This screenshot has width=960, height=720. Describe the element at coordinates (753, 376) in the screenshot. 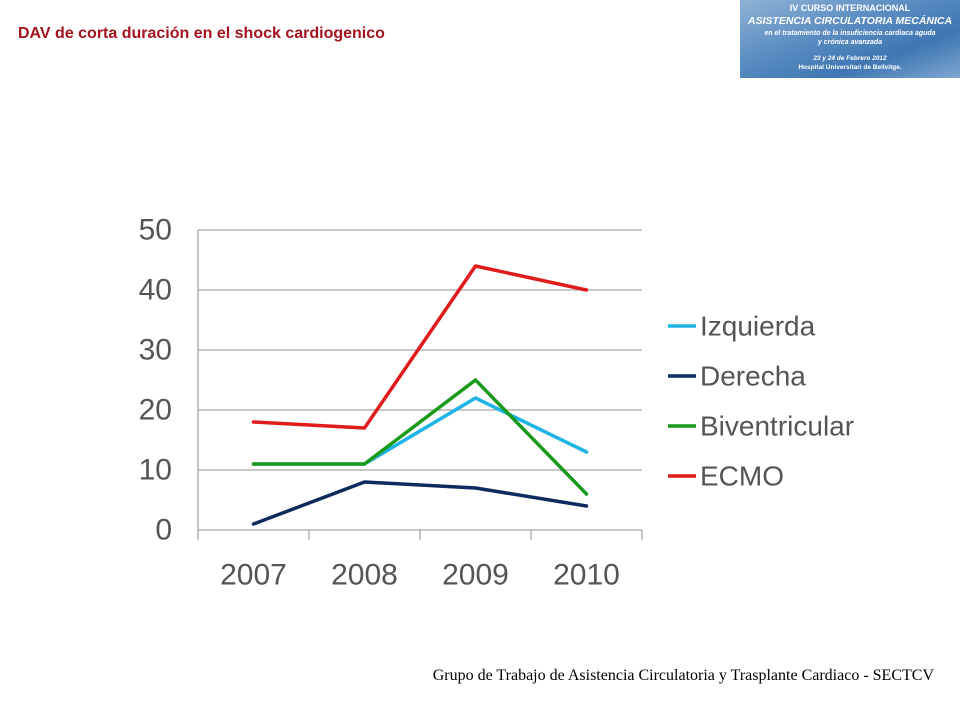

I see `legend-label: Derecha` at that location.